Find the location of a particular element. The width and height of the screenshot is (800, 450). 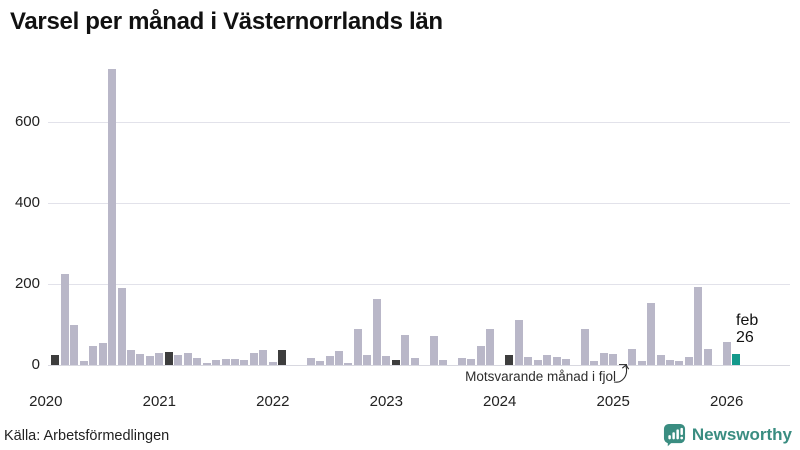

chart-title: Varsel per månad i Västernorrlands län is located at coordinates (226, 21).